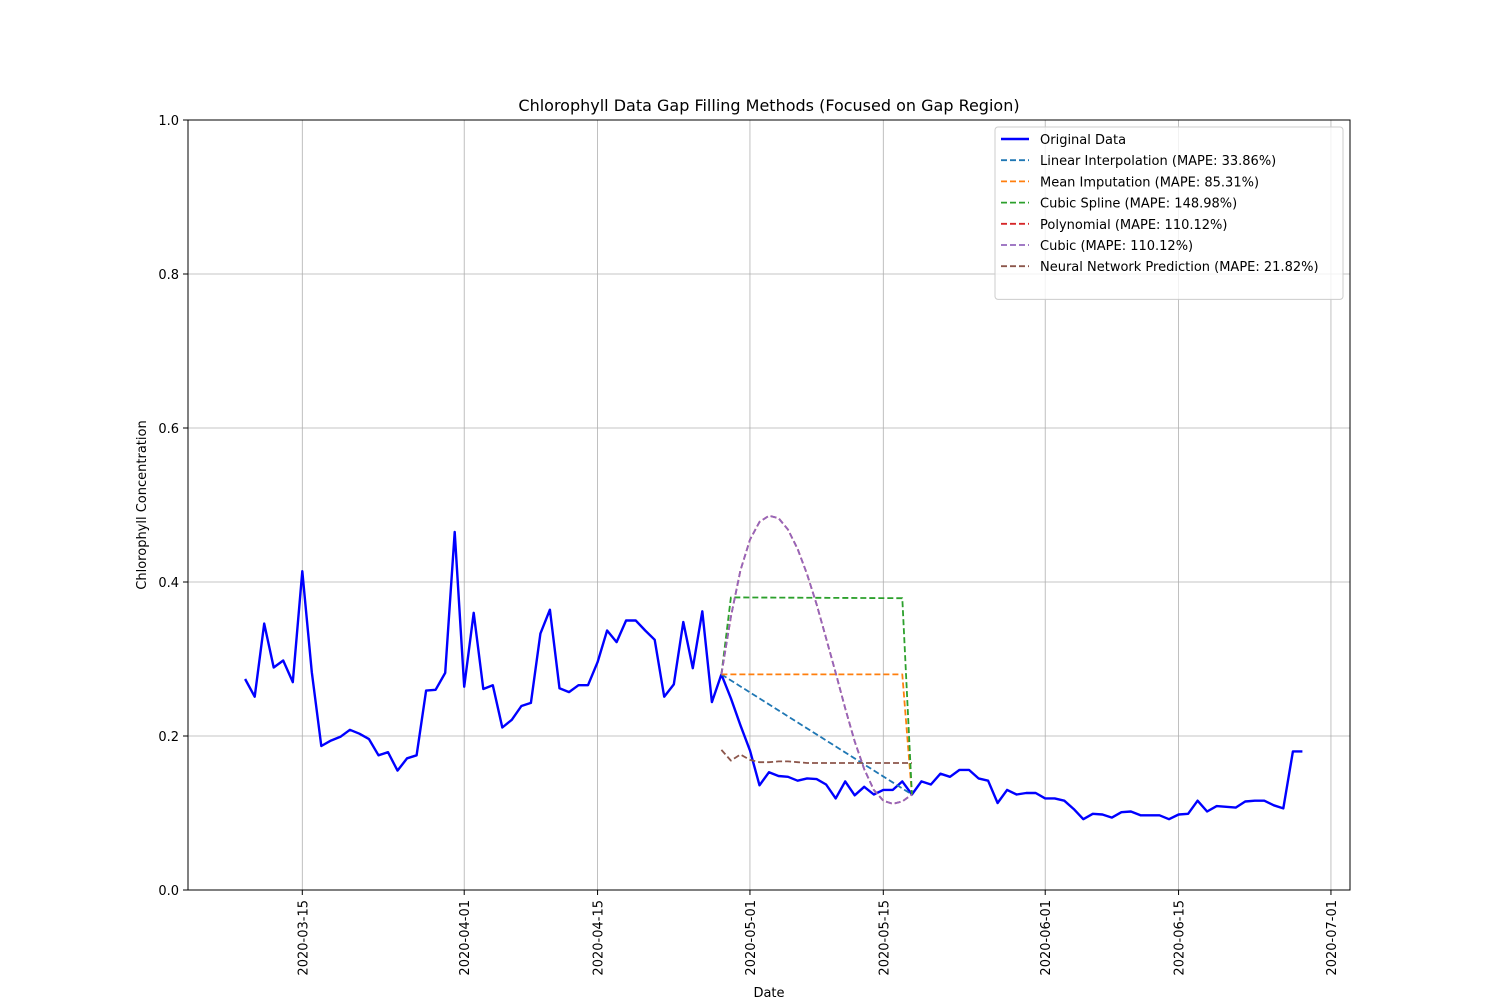 This screenshot has width=1500, height=1000. I want to click on y-tick-label: 0.4, so click(168, 583).